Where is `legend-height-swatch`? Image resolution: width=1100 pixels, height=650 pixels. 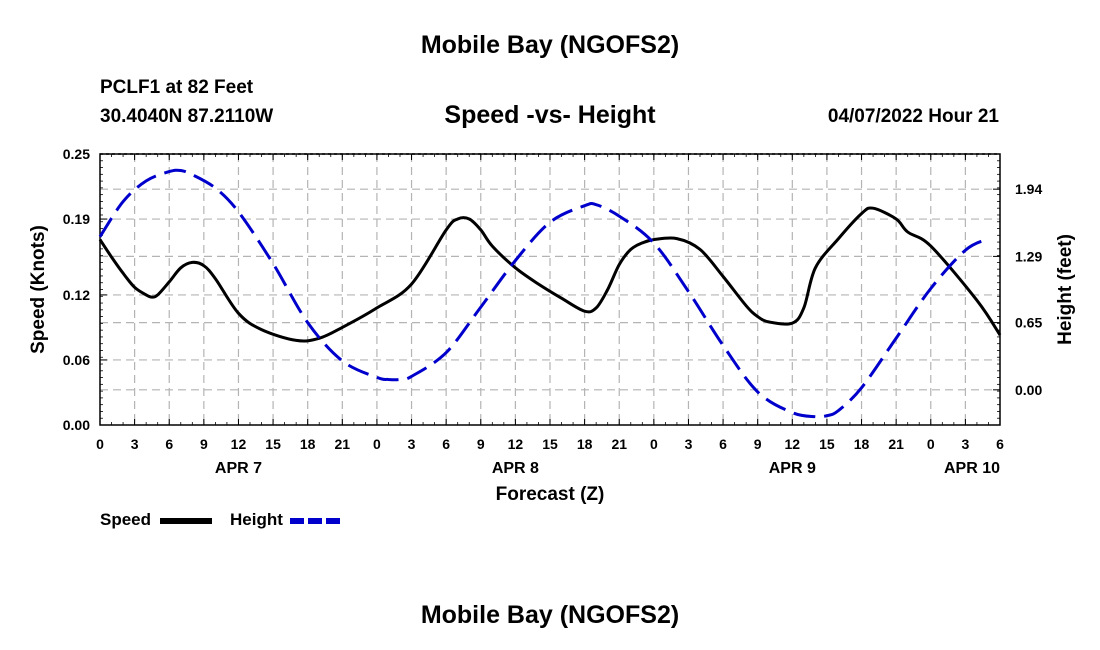
legend-height-swatch is located at coordinates (316, 521).